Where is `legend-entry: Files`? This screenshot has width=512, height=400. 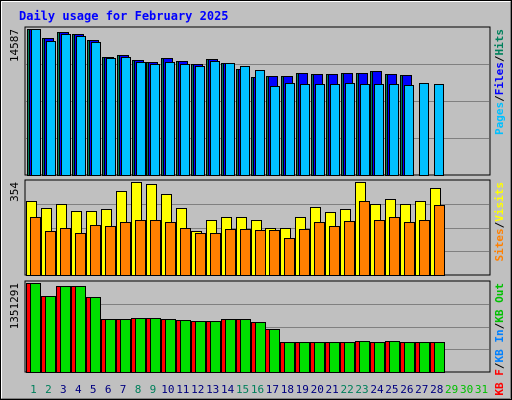 legend-entry: Files is located at coordinates (499, 78).